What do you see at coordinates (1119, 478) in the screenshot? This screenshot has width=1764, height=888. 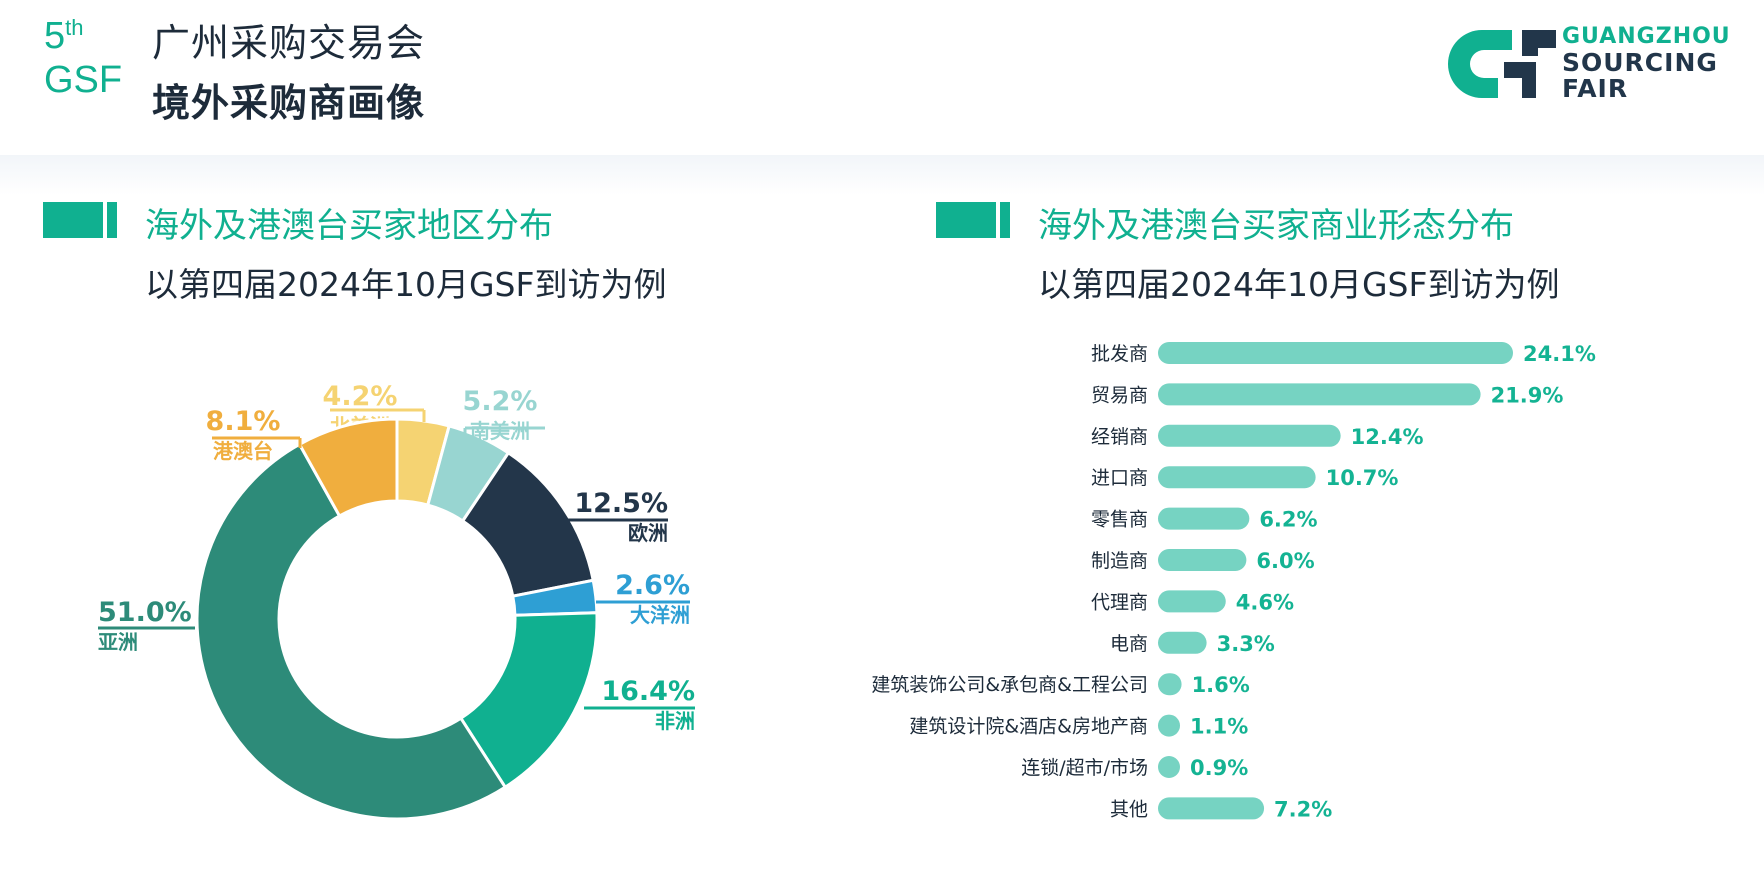 I see `bar-category-label-3: 进口商` at bounding box center [1119, 478].